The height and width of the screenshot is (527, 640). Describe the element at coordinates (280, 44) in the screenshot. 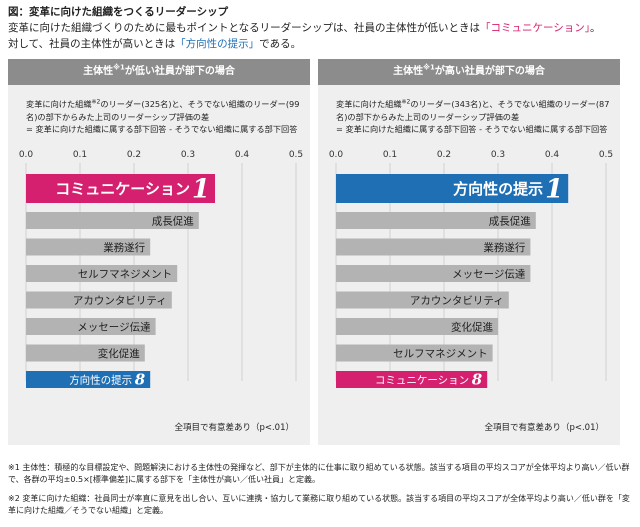

I see `summary-2-post: である。` at that location.